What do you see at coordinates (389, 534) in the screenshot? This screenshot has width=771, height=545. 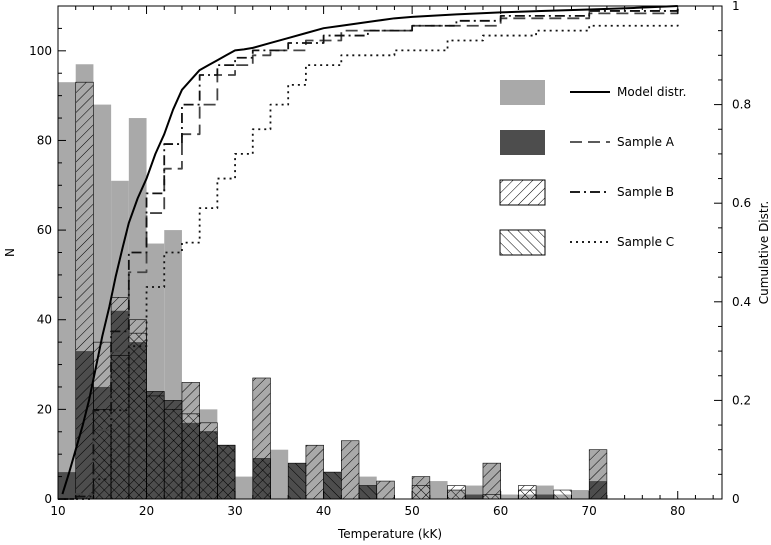 I see `x-axis-label: Temperature (kK)` at bounding box center [389, 534].